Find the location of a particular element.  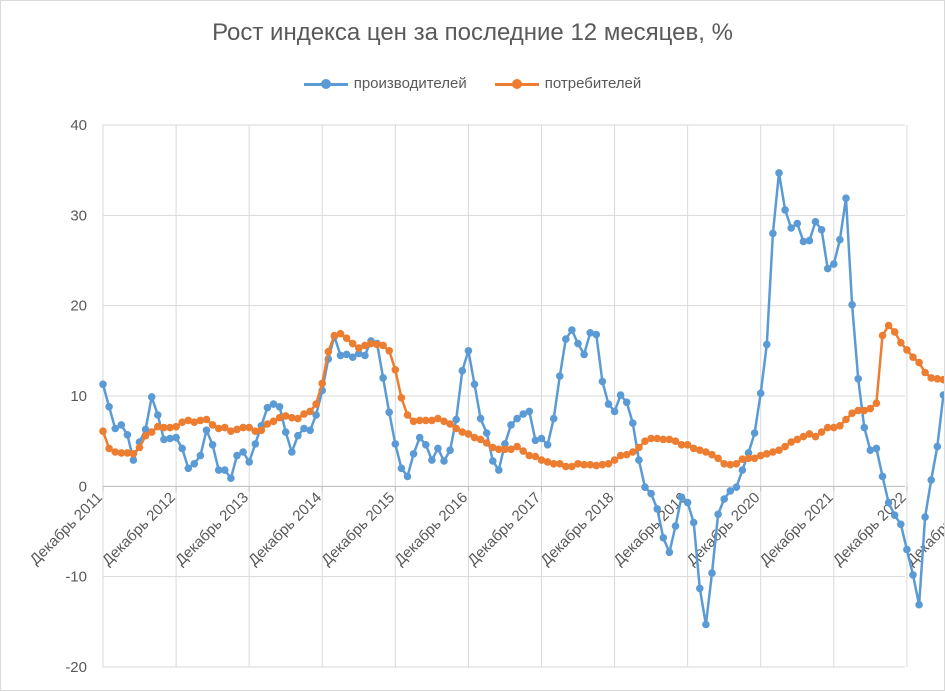

x-tick-label-2: Декабрь 2013 is located at coordinates (212, 529).